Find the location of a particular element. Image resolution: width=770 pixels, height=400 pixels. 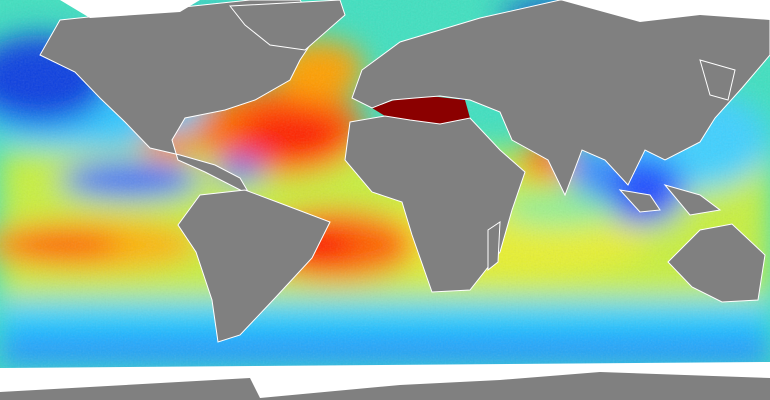

africa is located at coordinates (435, 204).